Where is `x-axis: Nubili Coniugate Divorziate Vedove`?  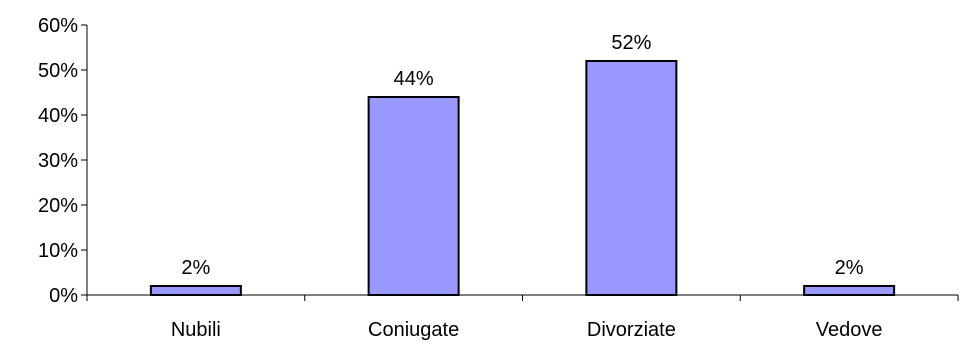
x-axis: Nubili Coniugate Divorziate Vedove is located at coordinates (522, 317).